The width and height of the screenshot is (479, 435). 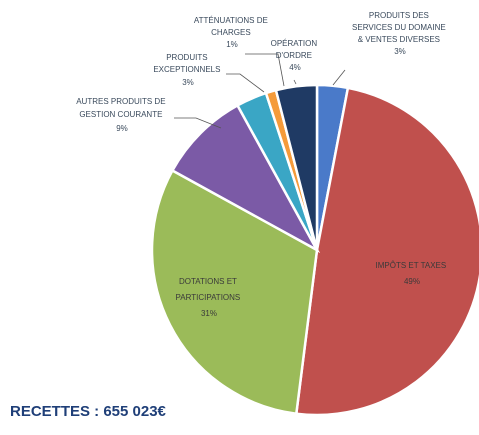 I want to click on leader-line-attenuations, so click(x=265, y=70).